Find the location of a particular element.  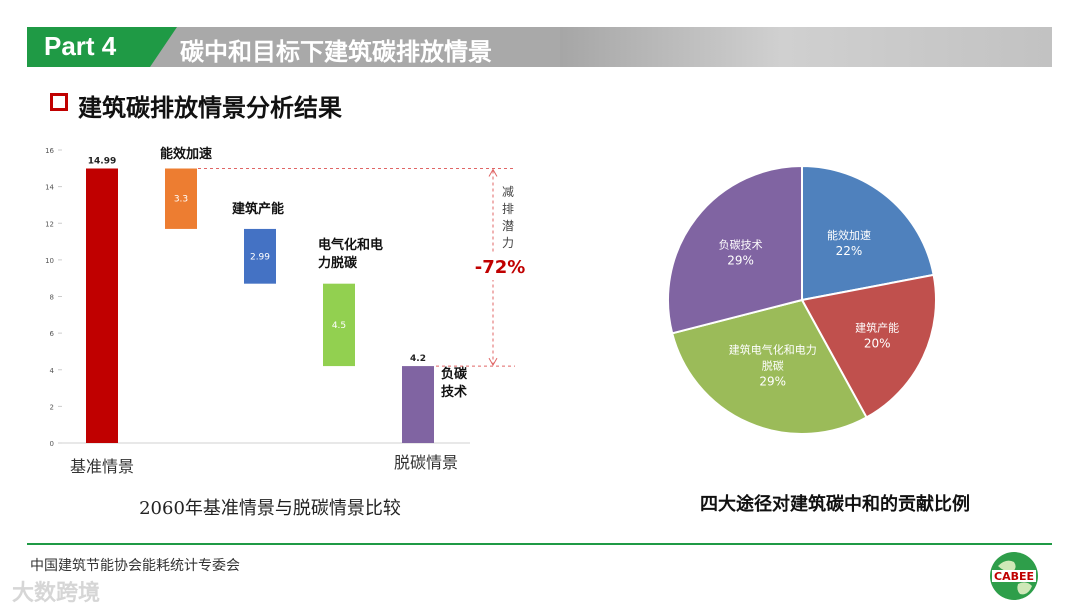

pie-slice-label: 建筑产能 is located at coordinates (877, 327).